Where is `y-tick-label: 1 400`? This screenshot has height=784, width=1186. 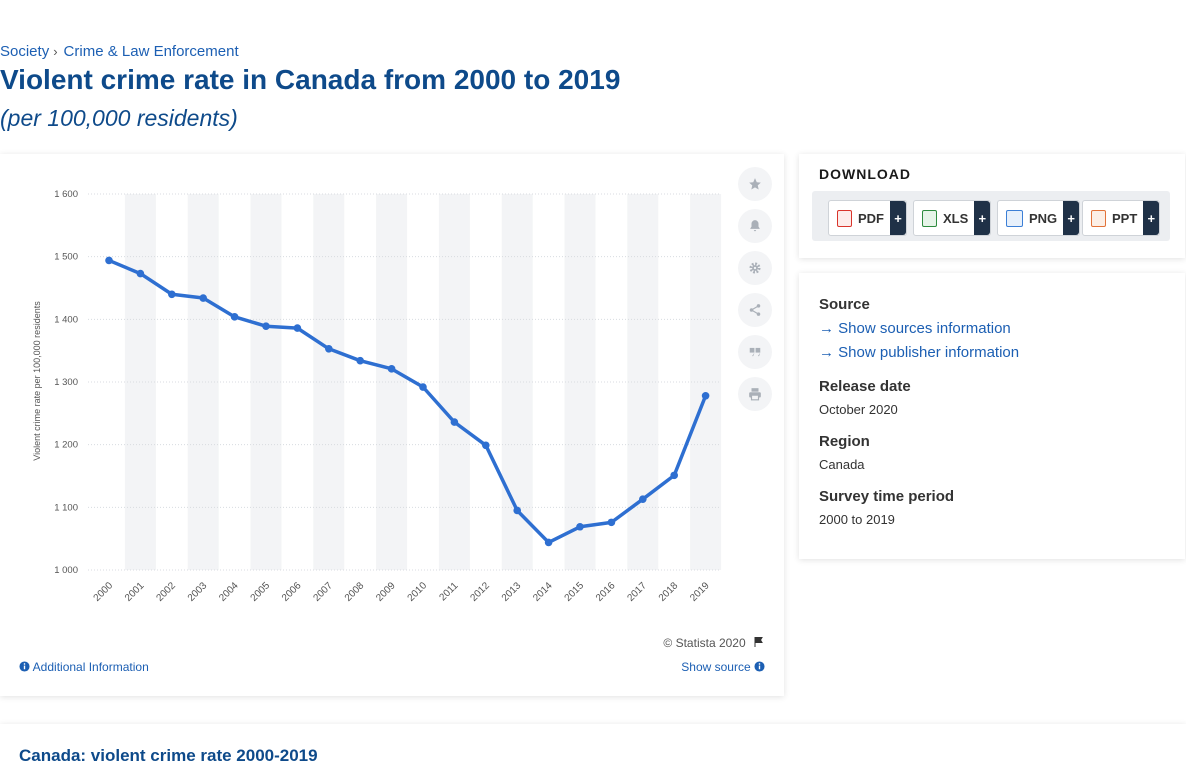 y-tick-label: 1 400 is located at coordinates (66, 319).